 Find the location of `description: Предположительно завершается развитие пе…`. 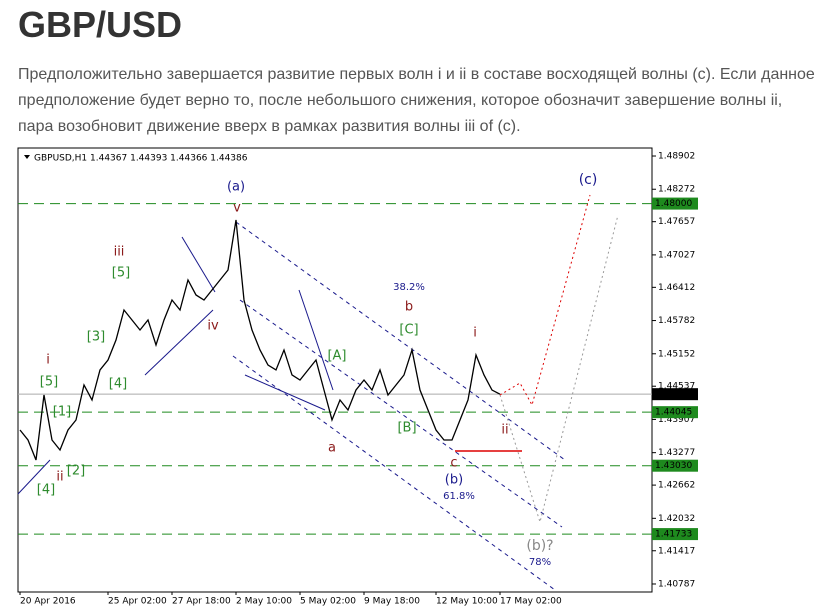

description: Предположительно завершается развитие пе… is located at coordinates (416, 100).